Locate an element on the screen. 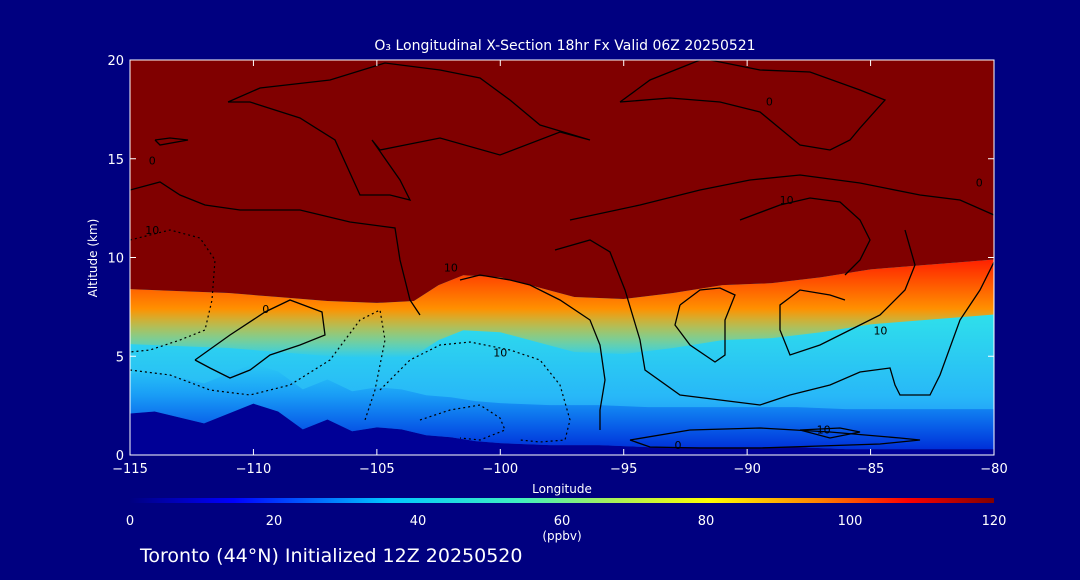 This screenshot has width=1080, height=580. x-tick-label: −110 is located at coordinates (254, 469).